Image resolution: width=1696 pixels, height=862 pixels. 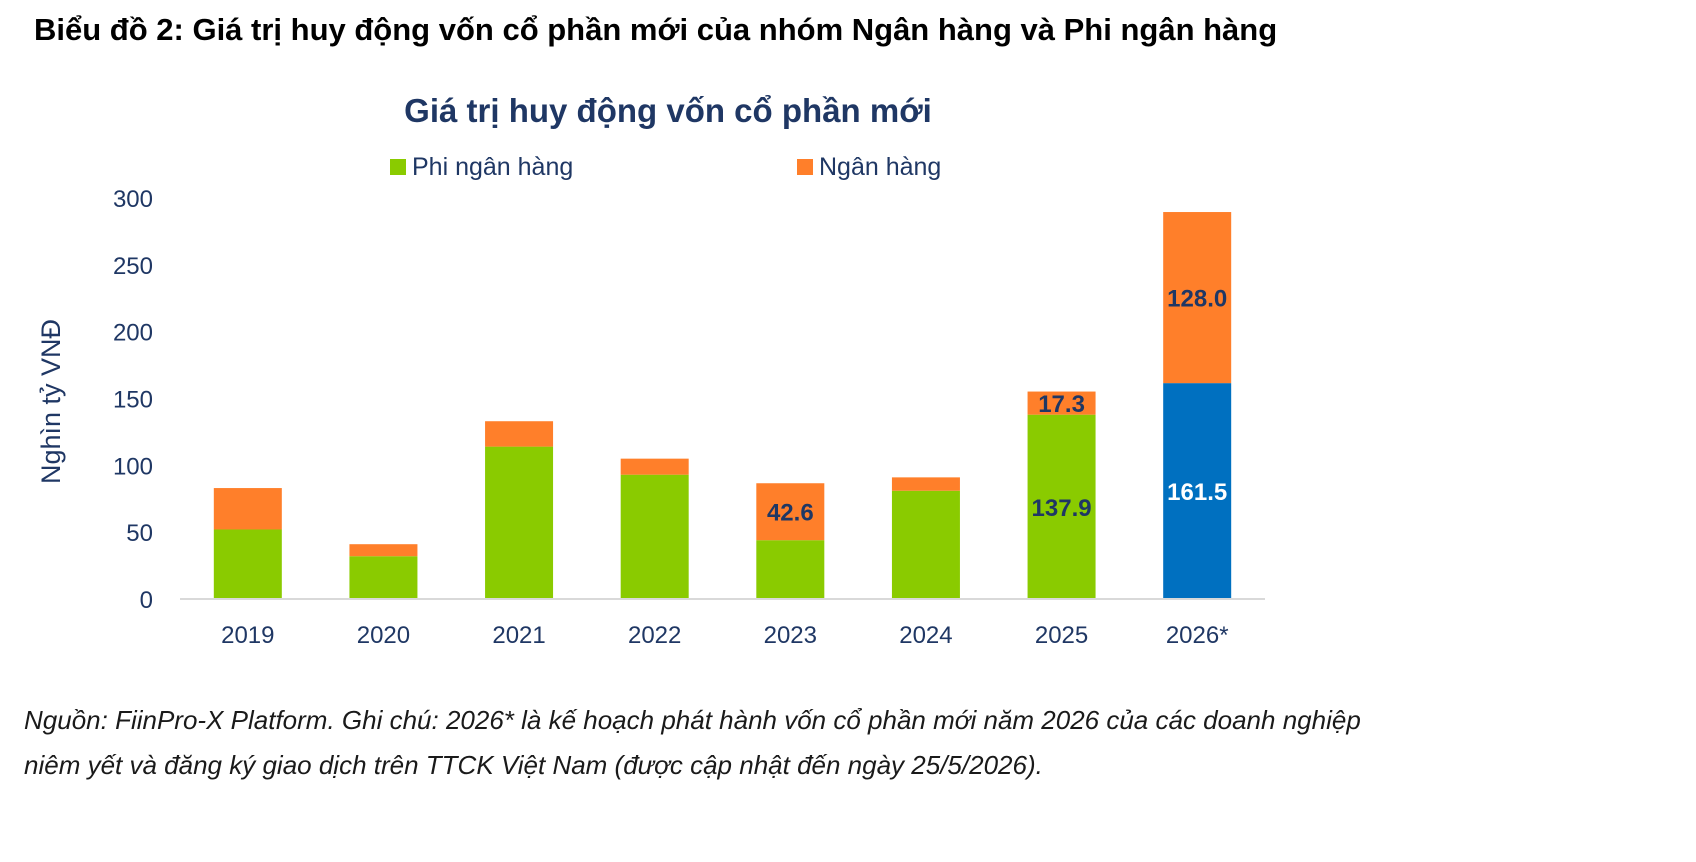 I want to click on data-label: 128.0, so click(x=1197, y=299).